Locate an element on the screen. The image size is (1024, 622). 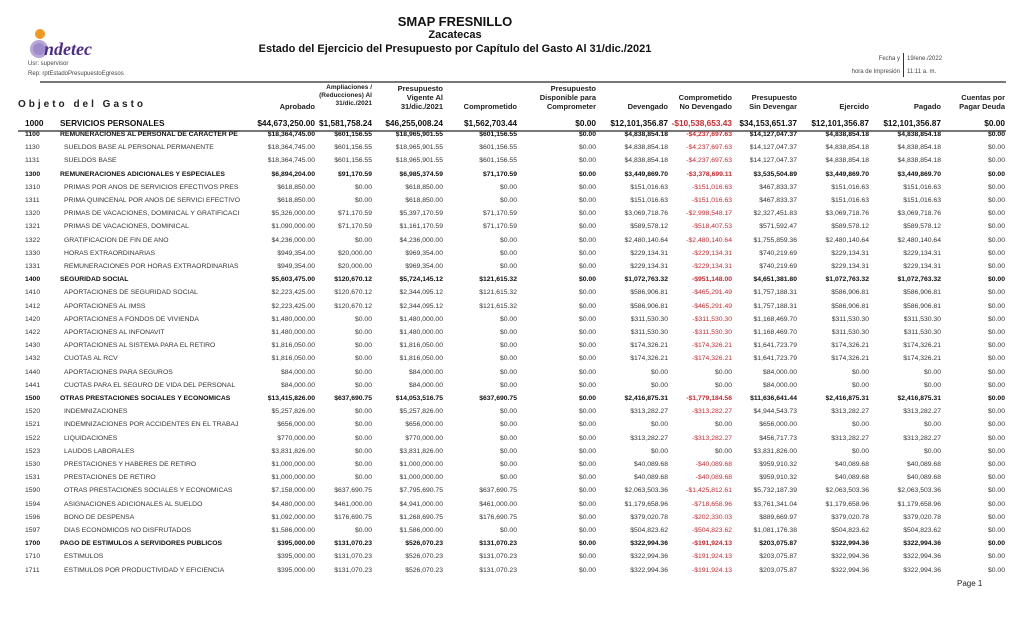
cell-value: $18,364,745.00 is located at coordinates (291, 148).